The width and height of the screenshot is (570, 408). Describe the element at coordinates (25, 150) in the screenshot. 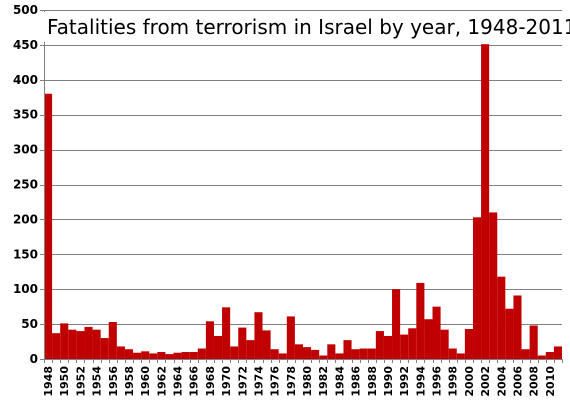

I see `y-tick-label: 300` at that location.